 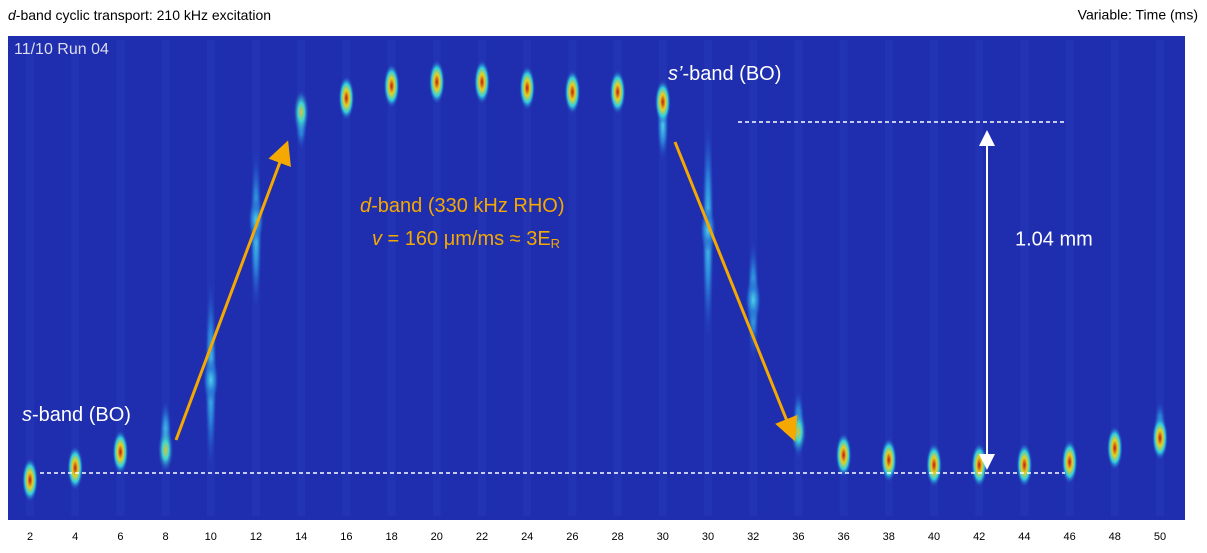 What do you see at coordinates (1160, 537) in the screenshot?
I see `frame-label: 50` at bounding box center [1160, 537].